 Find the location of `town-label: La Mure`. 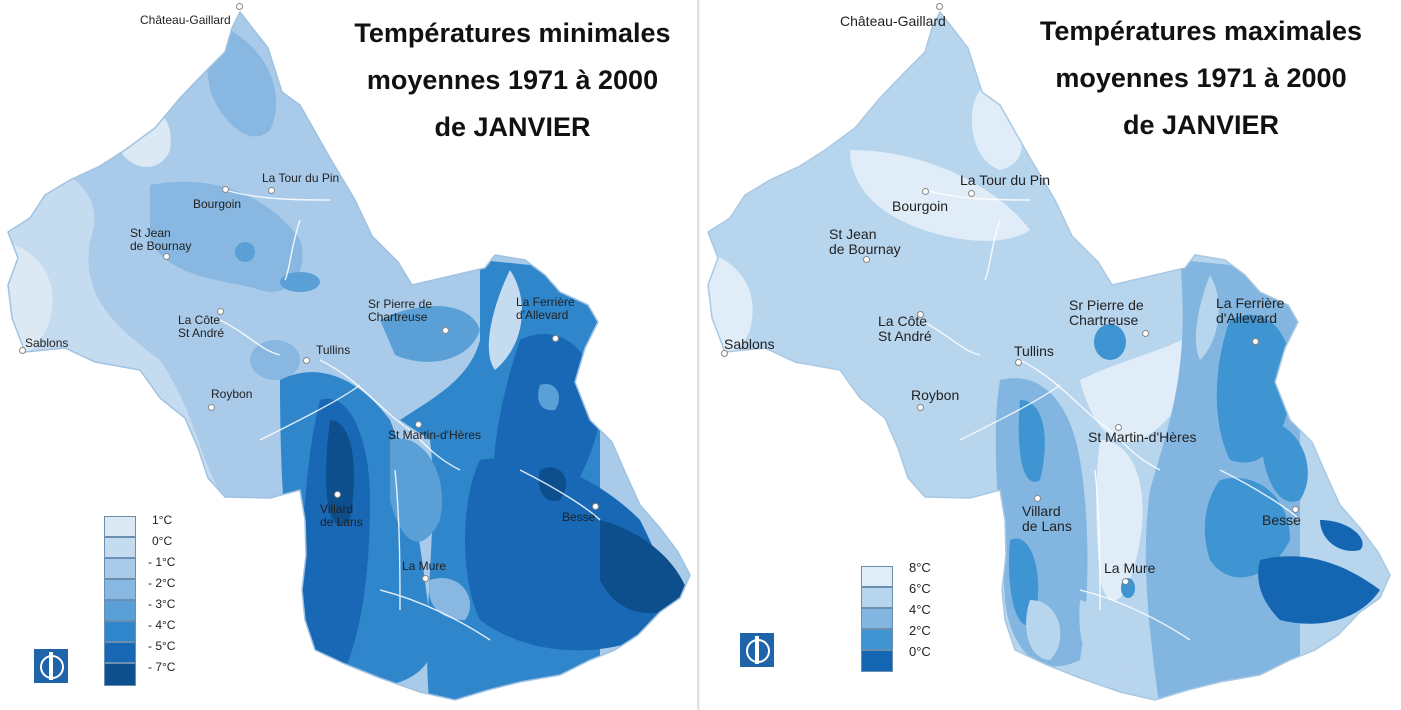

town-label: La Mure is located at coordinates (424, 566).